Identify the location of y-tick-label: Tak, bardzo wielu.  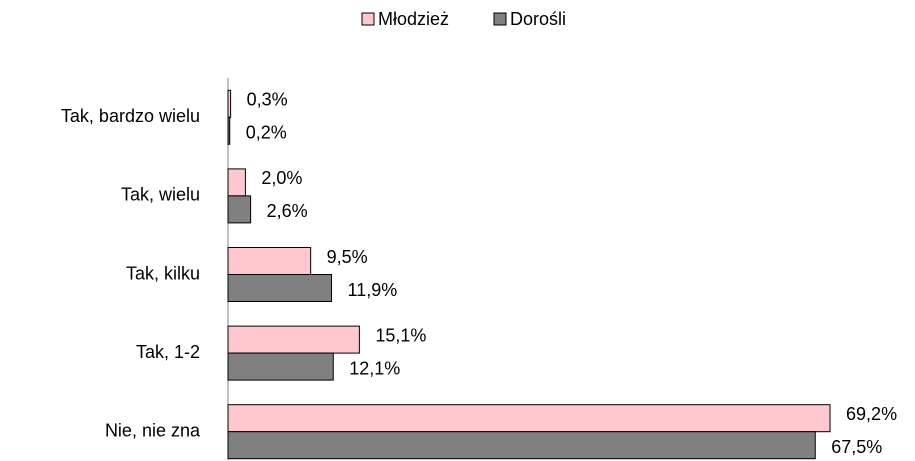
(130, 116).